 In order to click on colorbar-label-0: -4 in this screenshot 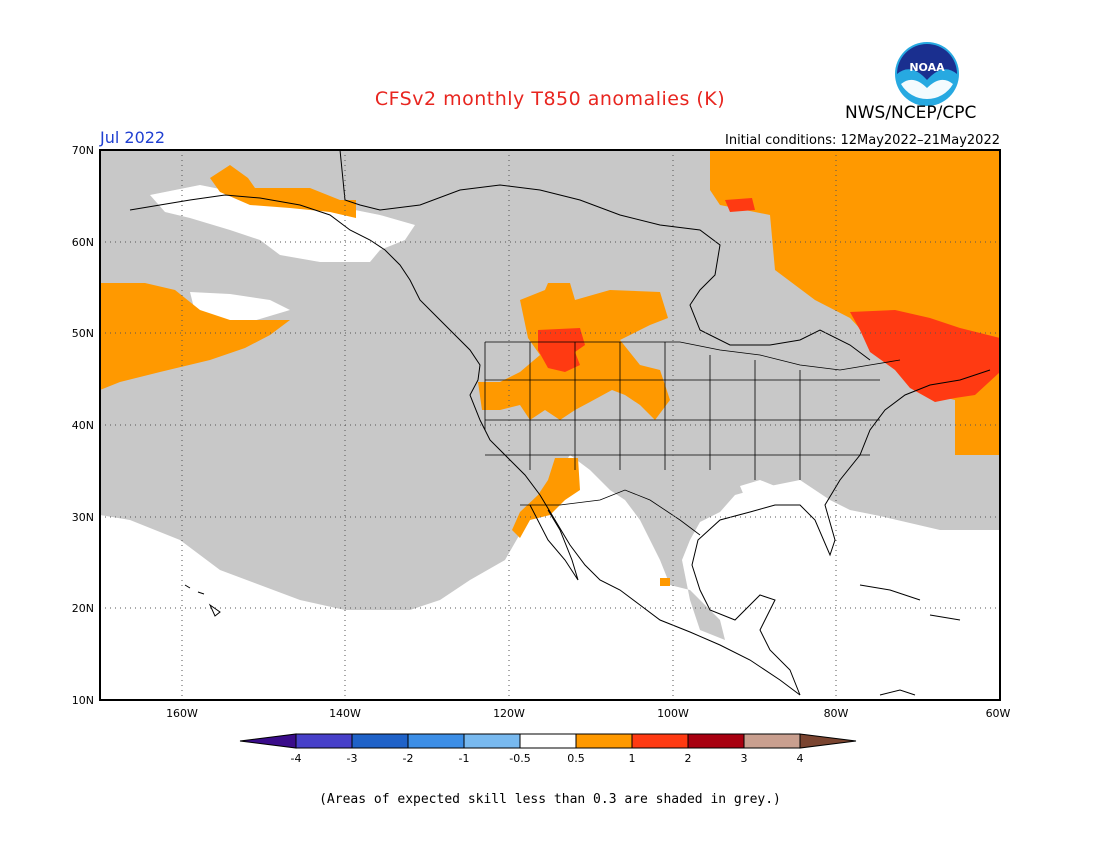, I will do `click(296, 758)`.